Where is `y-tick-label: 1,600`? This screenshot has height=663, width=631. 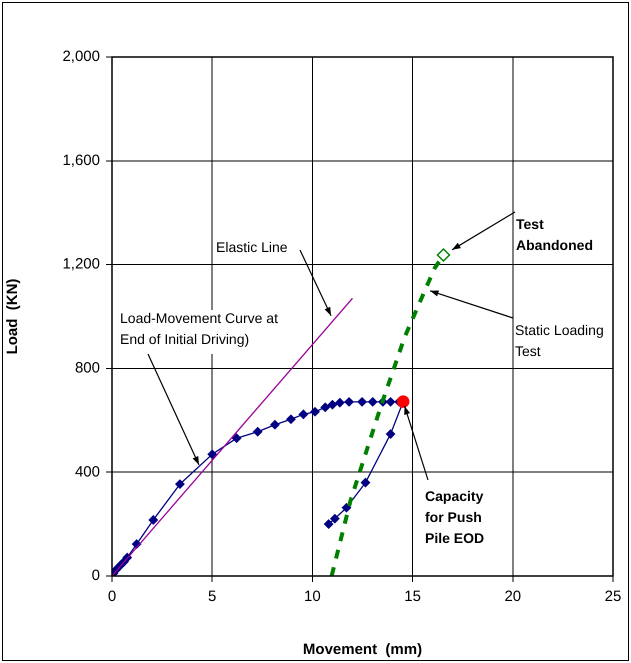
y-tick-label: 1,600 is located at coordinates (81, 160).